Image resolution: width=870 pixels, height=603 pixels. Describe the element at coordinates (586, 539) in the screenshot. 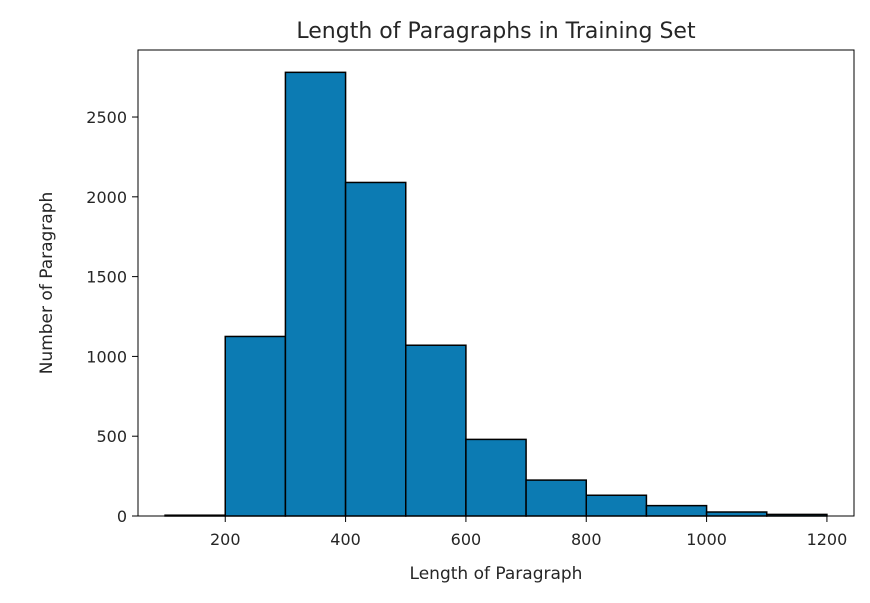

I see `x-tick-label: 800` at that location.